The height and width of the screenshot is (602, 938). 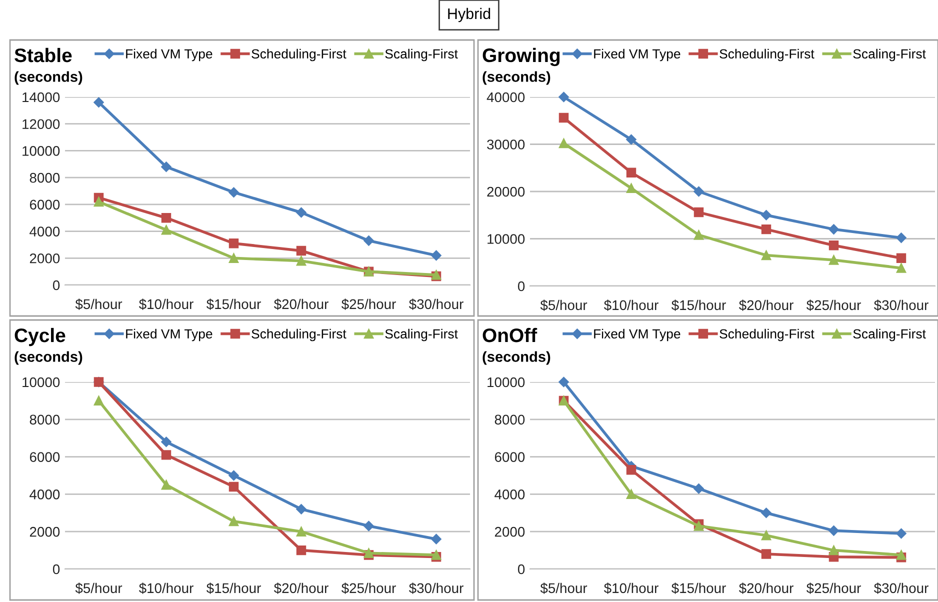 What do you see at coordinates (509, 531) in the screenshot?
I see `y-tick-label: 2000` at bounding box center [509, 531].